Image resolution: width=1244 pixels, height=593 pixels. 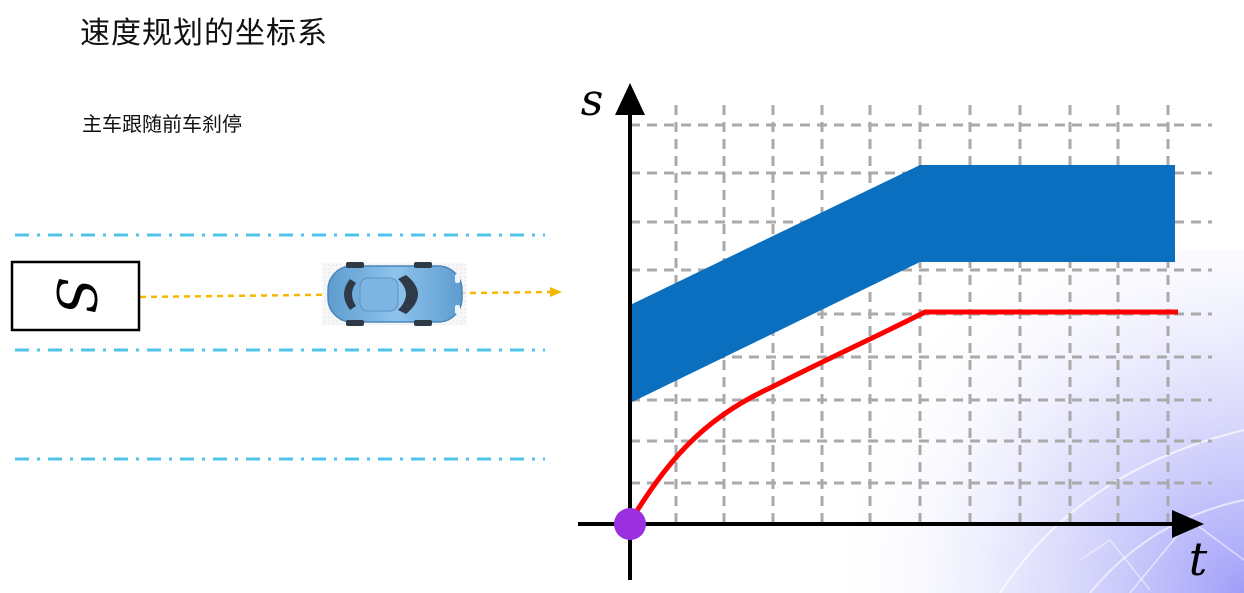 I want to click on car-icon, so click(x=394, y=294).